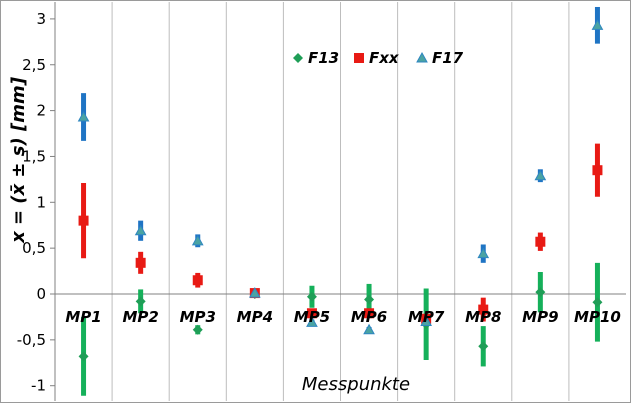 The image size is (631, 403). Describe the element at coordinates (198, 317) in the screenshot. I see `x-tick-label: MP3` at that location.